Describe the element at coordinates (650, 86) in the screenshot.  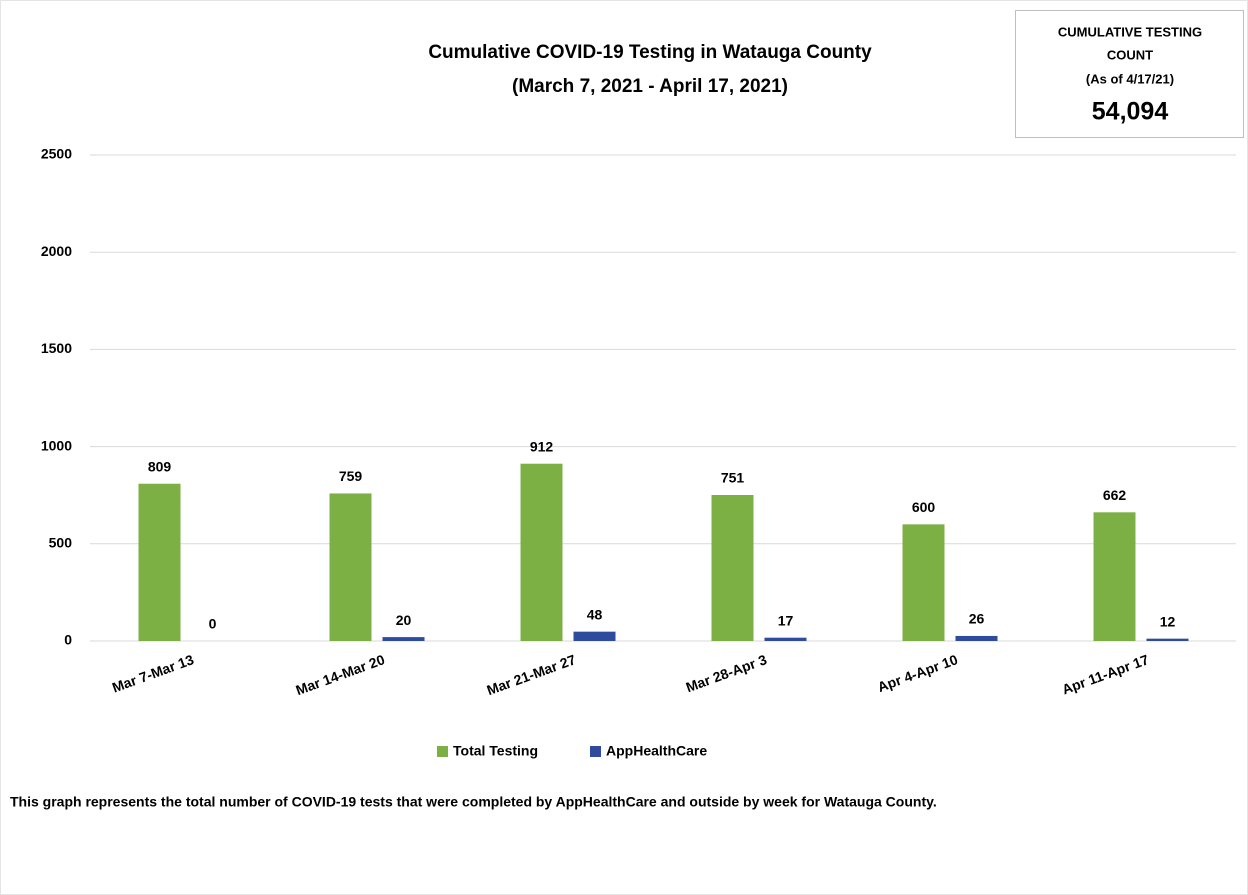
I see `chart-subtitle: (March 7, 2021 - April 17, 2021)` at that location.